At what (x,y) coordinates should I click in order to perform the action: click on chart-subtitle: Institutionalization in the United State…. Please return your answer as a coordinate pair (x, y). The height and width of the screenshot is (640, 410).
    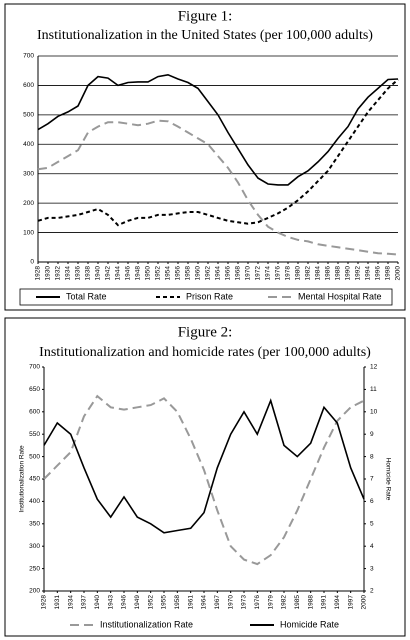
    Looking at the image, I should click on (205, 35).